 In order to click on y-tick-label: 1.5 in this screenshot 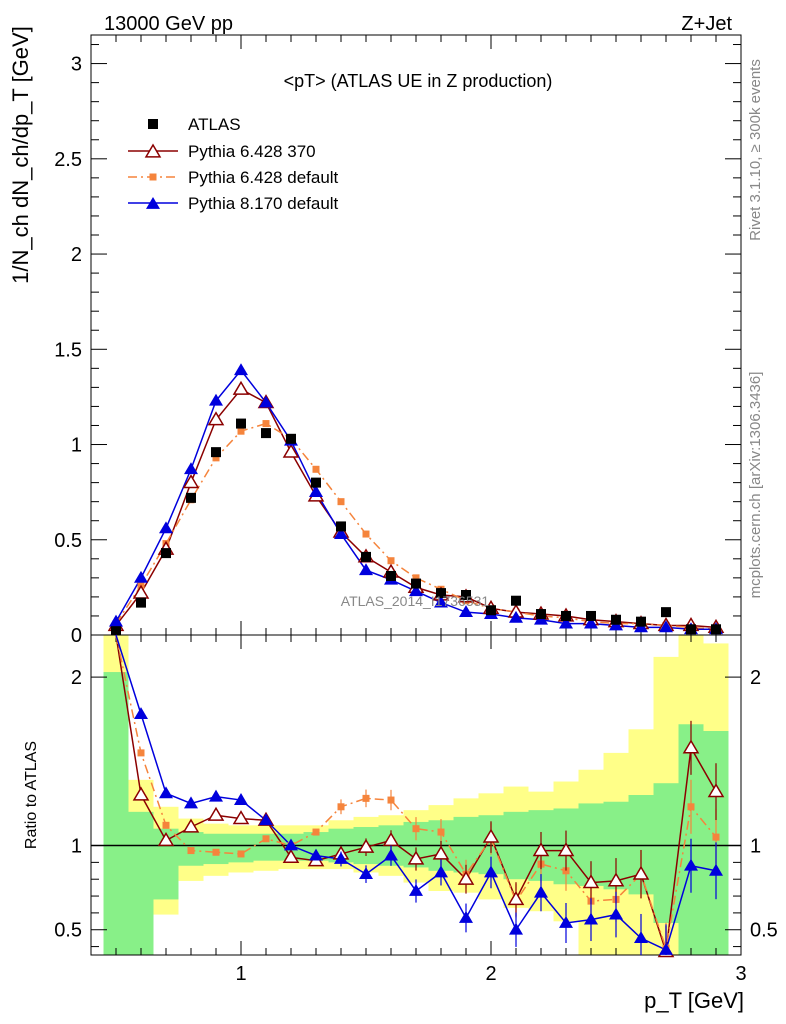, I will do `click(68, 350)`.